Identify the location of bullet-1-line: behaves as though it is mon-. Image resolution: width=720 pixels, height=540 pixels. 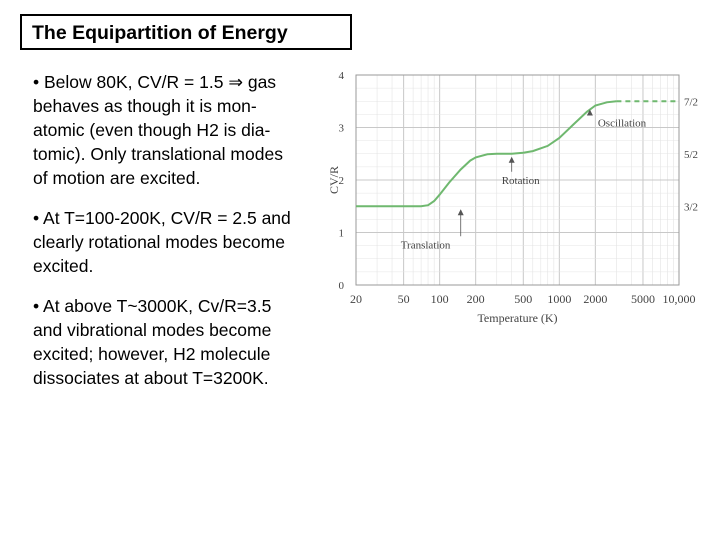
(145, 106).